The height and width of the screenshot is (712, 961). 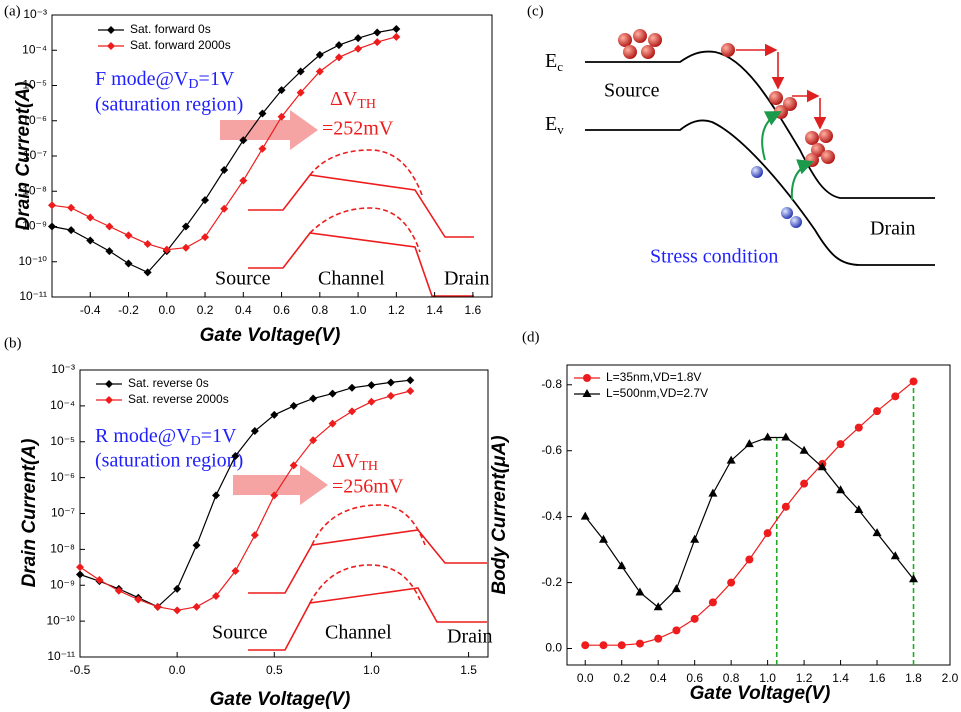 I want to click on y-axis-title: Body Current(μA), so click(x=499, y=514).